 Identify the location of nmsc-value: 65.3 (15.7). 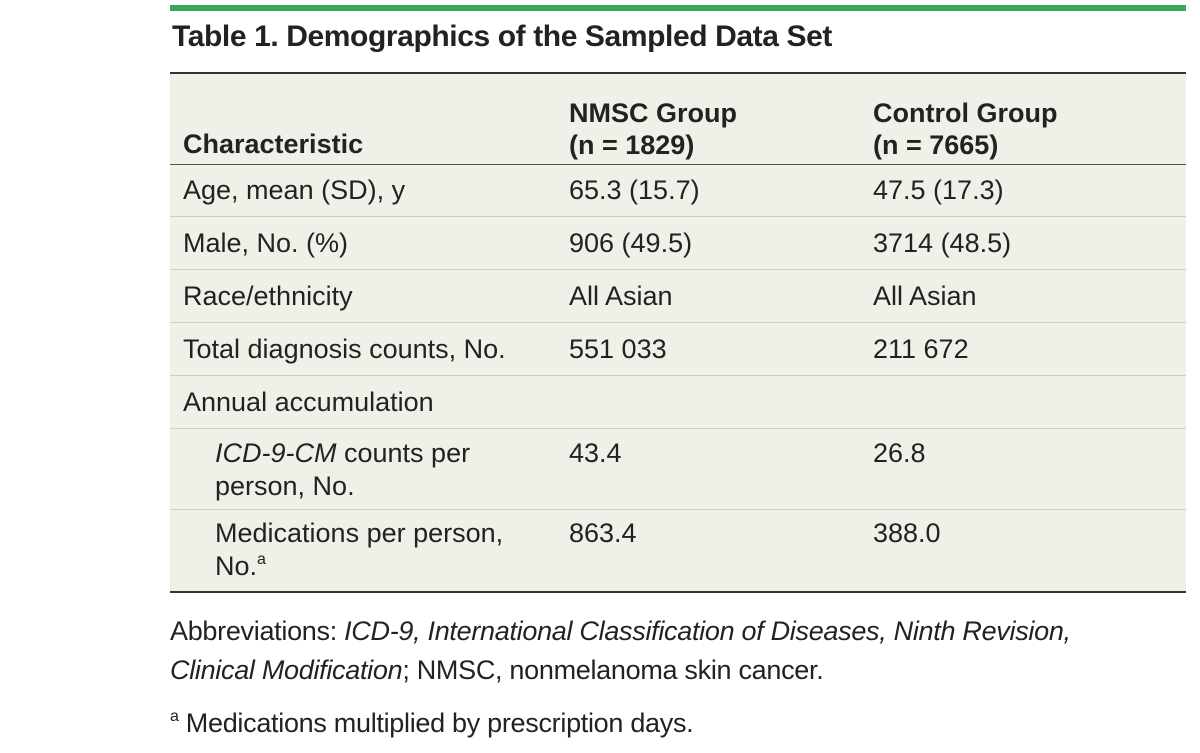
(721, 190).